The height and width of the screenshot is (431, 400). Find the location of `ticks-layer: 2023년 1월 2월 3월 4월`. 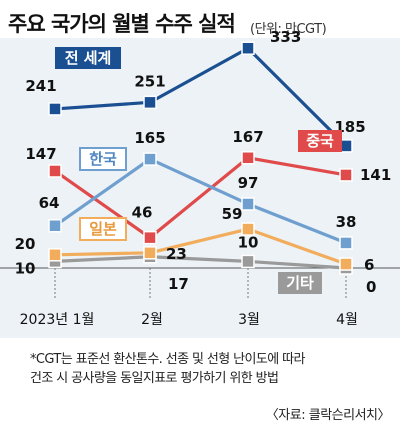

ticks-layer: 2023년 1월 2월 3월 4월 is located at coordinates (189, 320).